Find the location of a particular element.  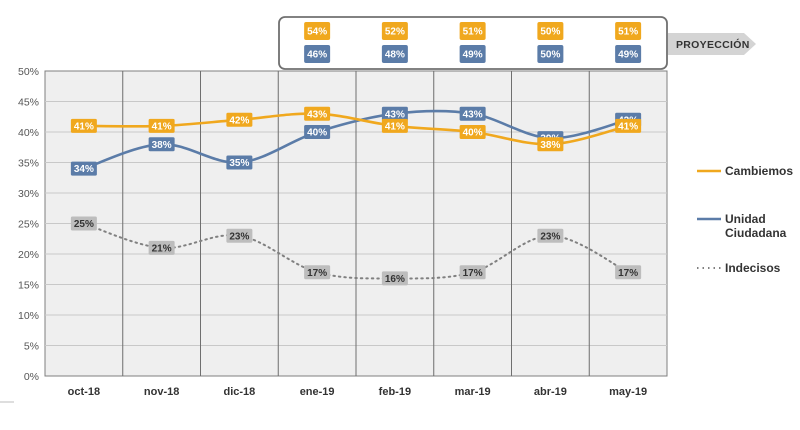

data-label-text: 40% is located at coordinates (317, 133).